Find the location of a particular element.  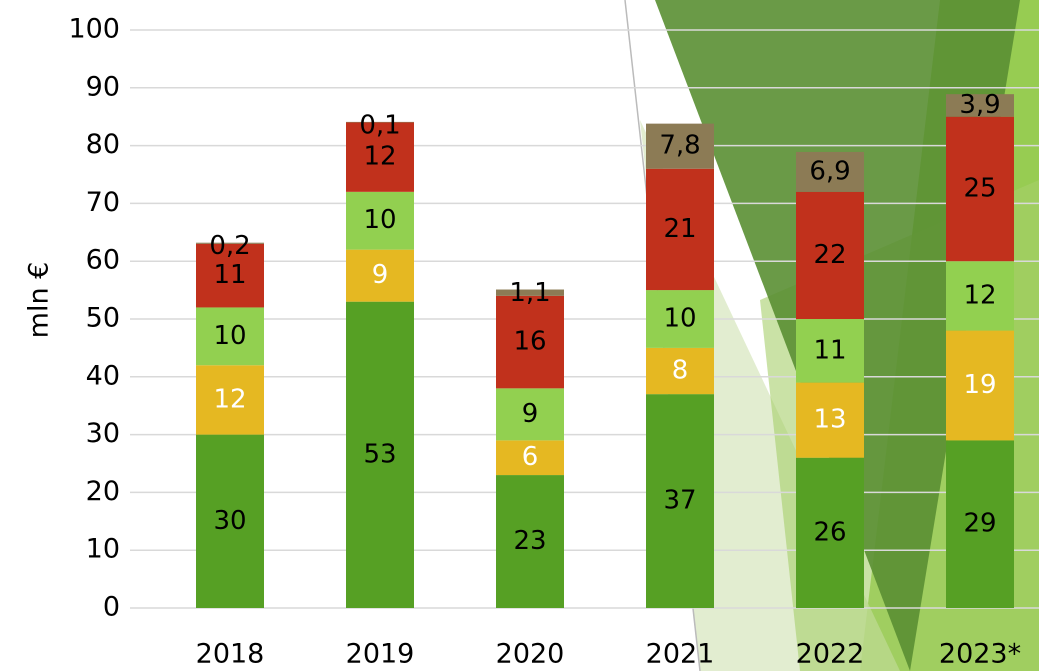

y-tick-label: 0 is located at coordinates (111, 607).